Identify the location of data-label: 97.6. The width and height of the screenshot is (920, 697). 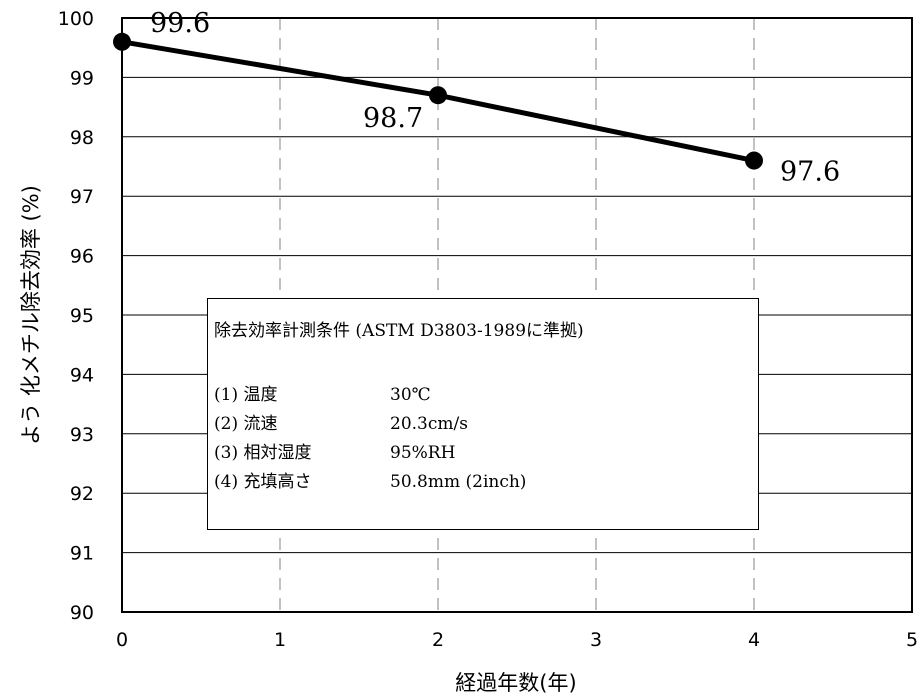
(810, 172).